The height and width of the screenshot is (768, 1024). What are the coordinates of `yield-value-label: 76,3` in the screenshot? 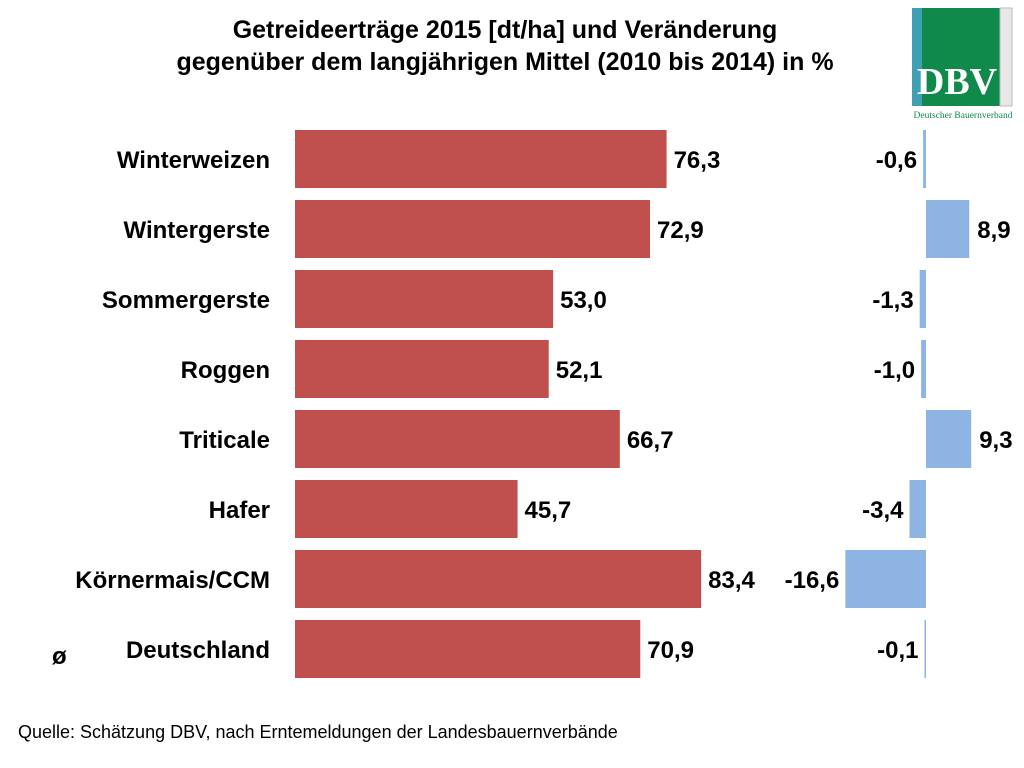 It's located at (697, 160).